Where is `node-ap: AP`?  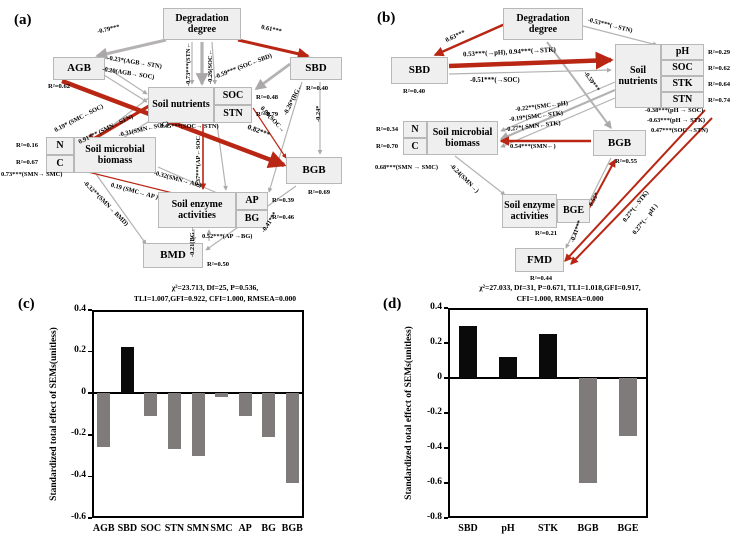 node-ap: AP is located at coordinates (252, 201).